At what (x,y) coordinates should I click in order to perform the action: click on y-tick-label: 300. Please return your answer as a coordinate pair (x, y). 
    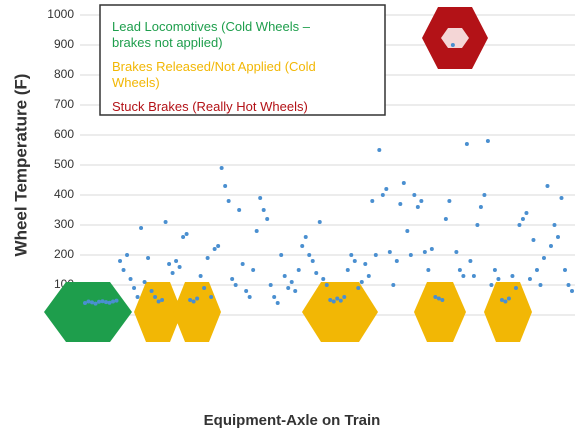
    Looking at the image, I should click on (64, 224).